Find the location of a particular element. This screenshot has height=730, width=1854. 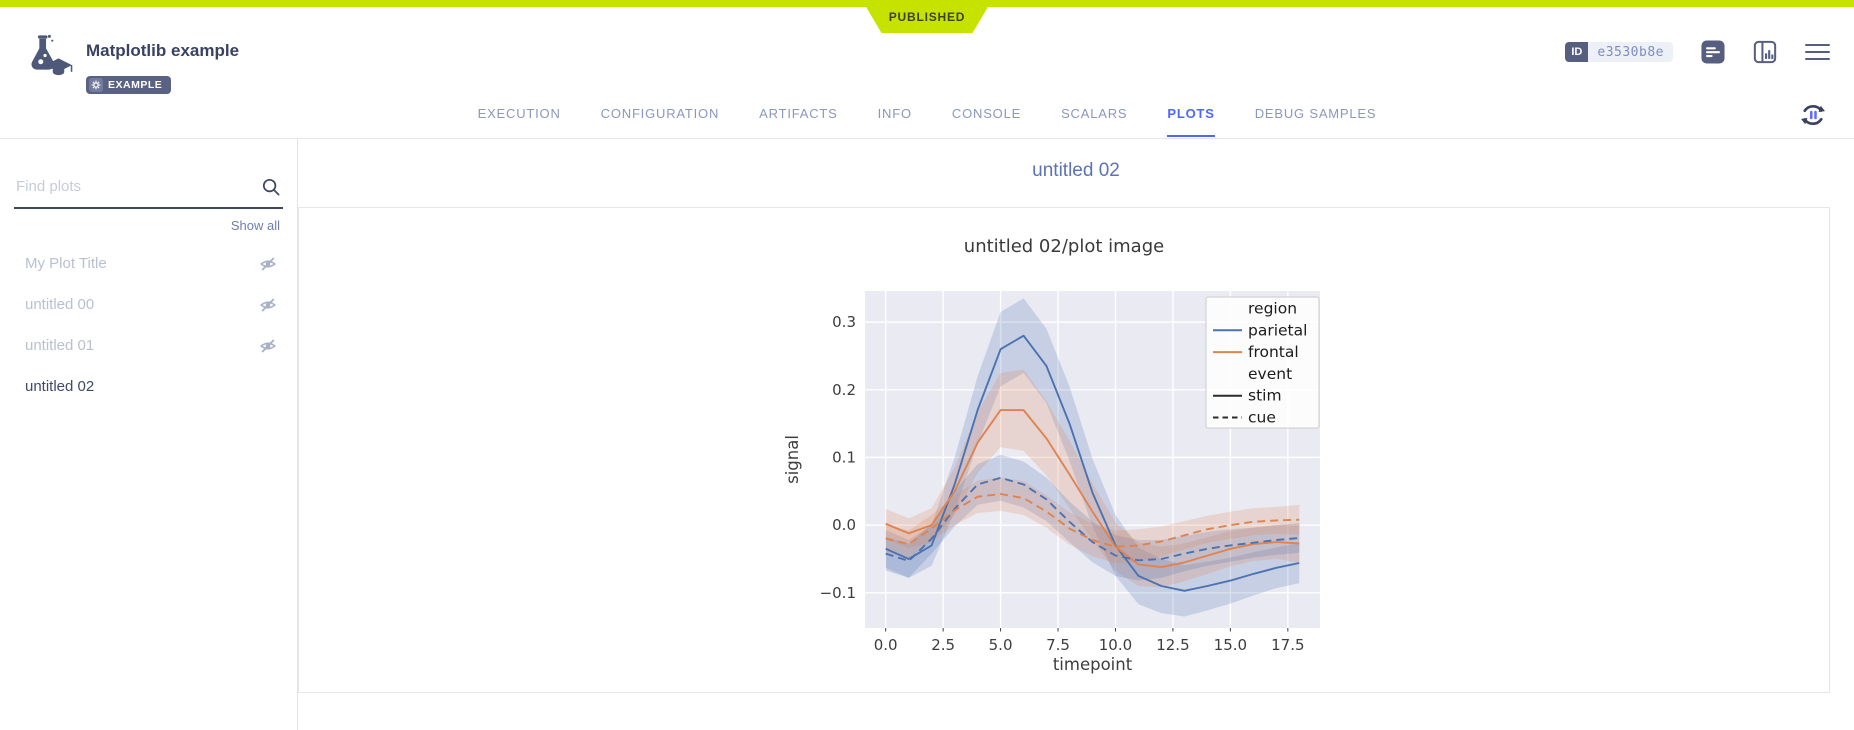

search-input is located at coordinates (132, 186).